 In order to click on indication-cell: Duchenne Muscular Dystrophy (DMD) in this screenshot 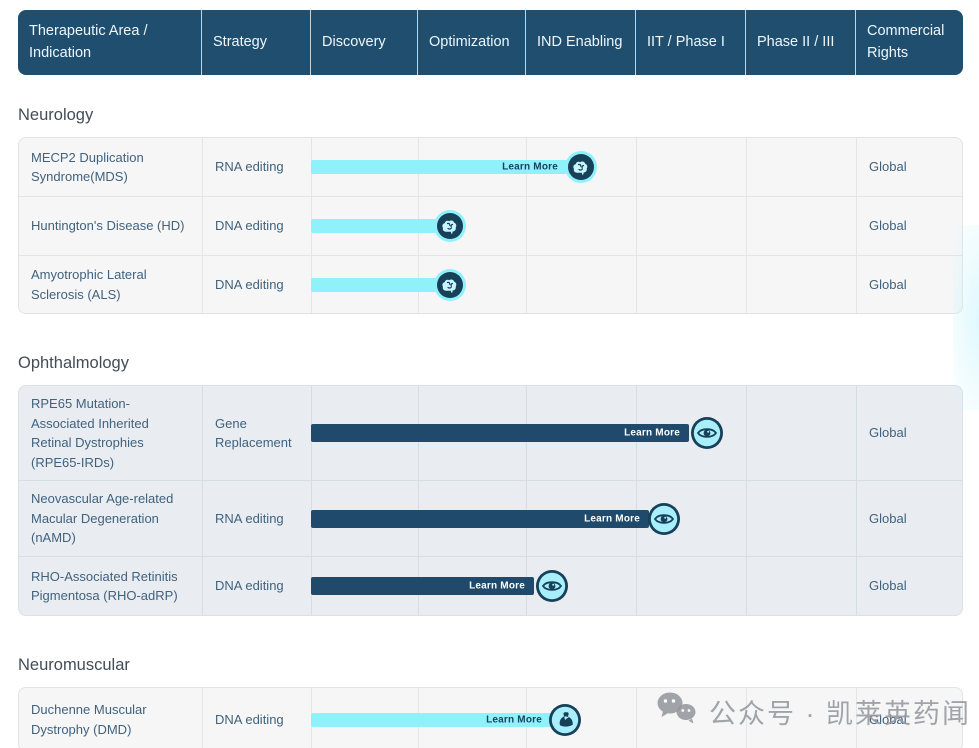, I will do `click(110, 718)`.